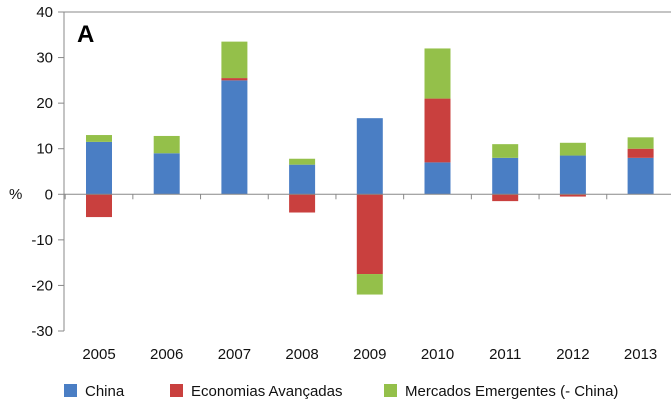 Image resolution: width=671 pixels, height=401 pixels. I want to click on y-tick-label: -10, so click(42, 240).